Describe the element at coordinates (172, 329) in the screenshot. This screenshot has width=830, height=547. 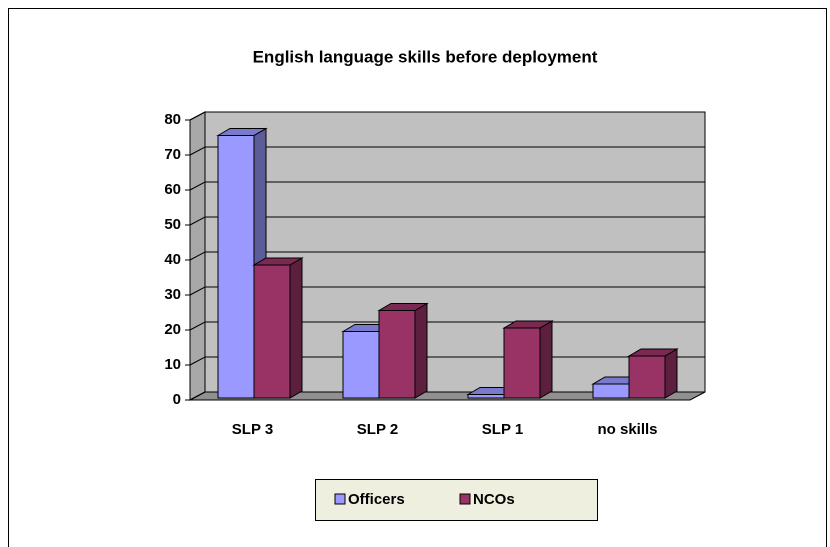
I see `y-tick-label: 20` at that location.